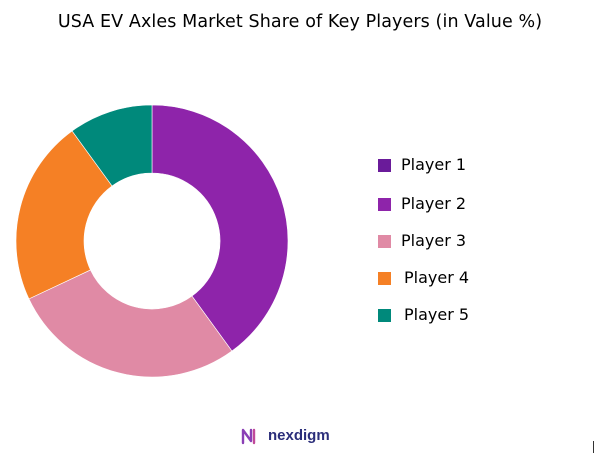 This screenshot has height=453, width=600. What do you see at coordinates (434, 164) in the screenshot?
I see `legend-label: Player 1` at bounding box center [434, 164].